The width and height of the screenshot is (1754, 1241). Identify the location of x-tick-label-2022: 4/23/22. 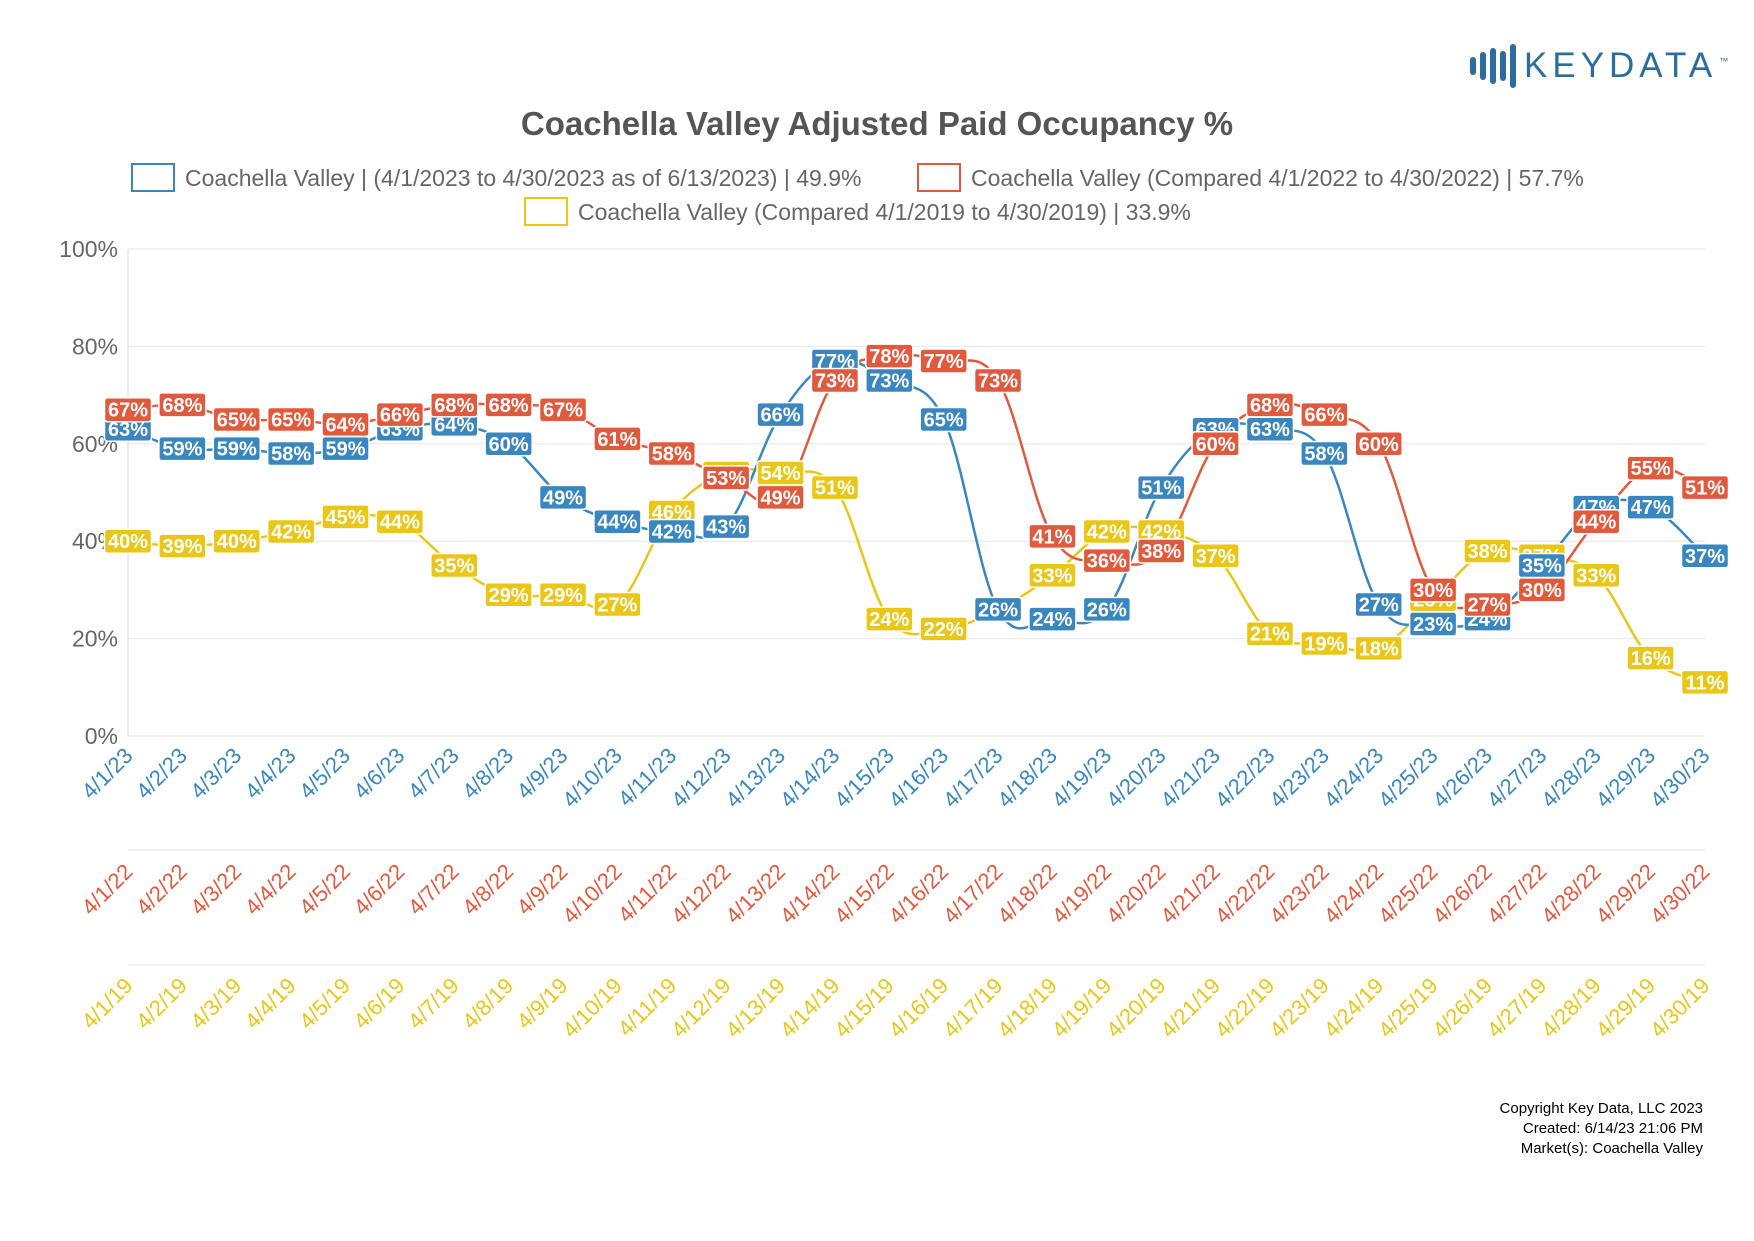
(1299, 894).